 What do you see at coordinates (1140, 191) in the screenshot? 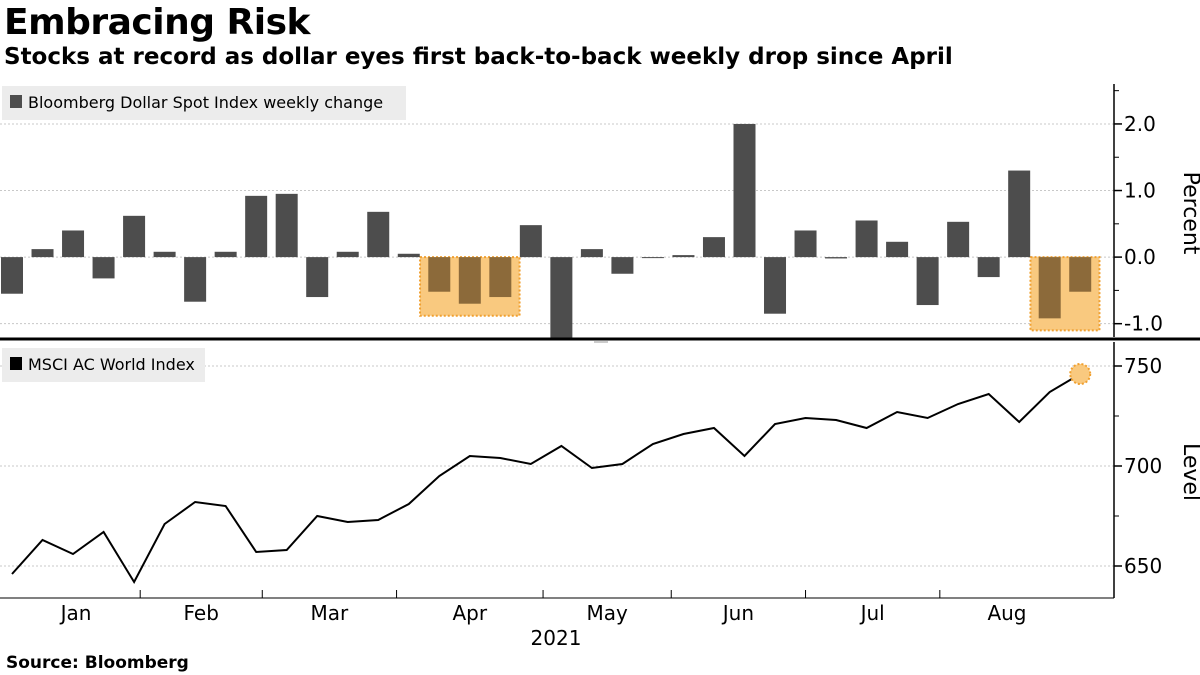
I see `top-tick-label: 1.0` at bounding box center [1140, 191].